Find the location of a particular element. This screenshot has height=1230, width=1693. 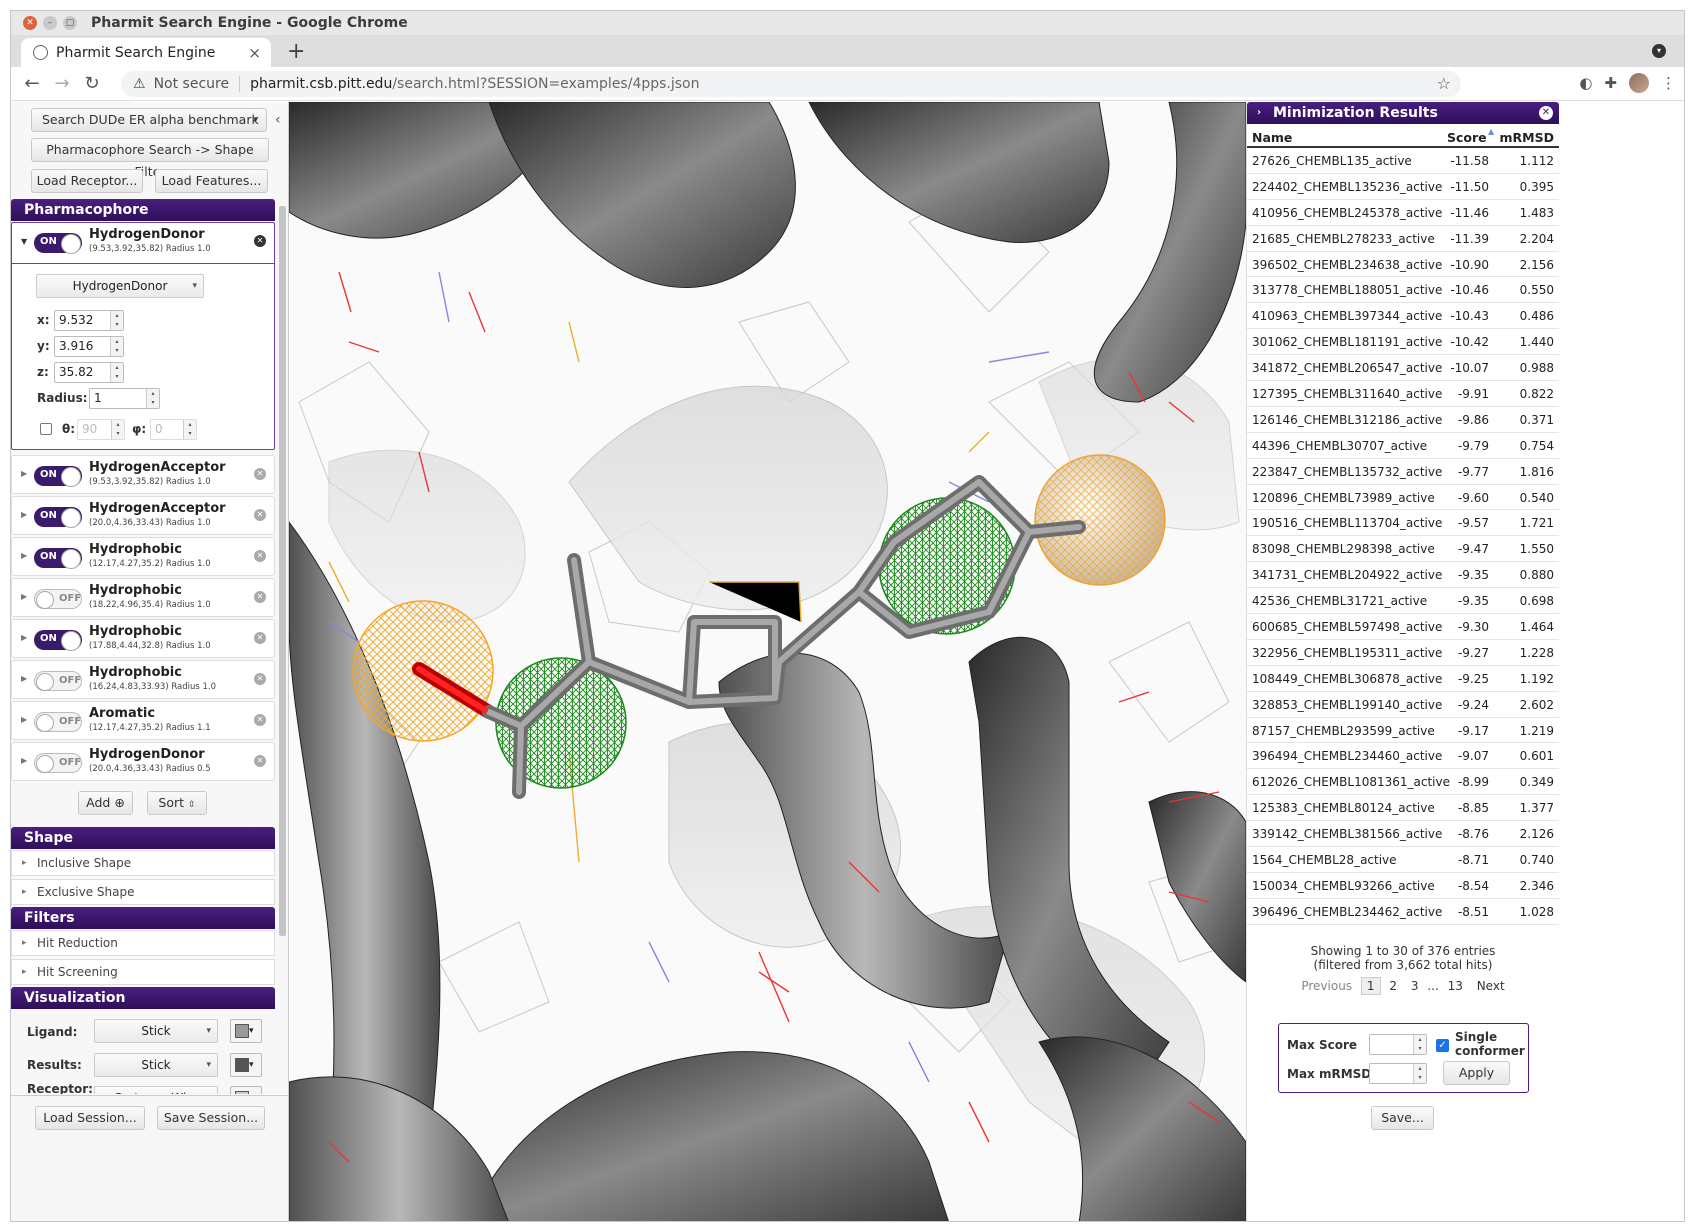

x-input: 9.532 is located at coordinates (89, 320).